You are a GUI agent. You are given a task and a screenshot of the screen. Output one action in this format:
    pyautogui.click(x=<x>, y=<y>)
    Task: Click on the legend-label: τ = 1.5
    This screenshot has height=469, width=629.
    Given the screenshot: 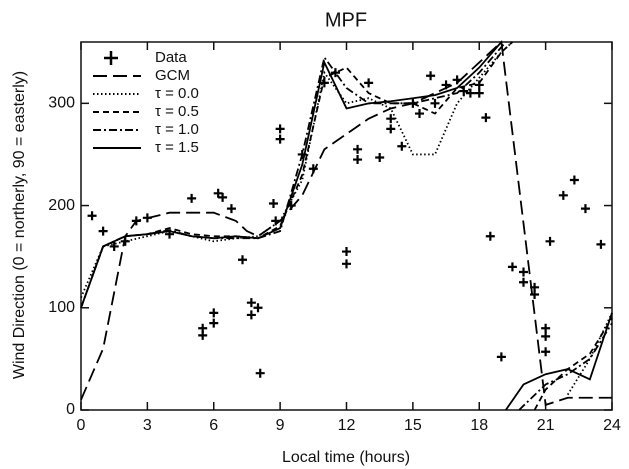 What is the action you would take?
    pyautogui.click(x=177, y=147)
    